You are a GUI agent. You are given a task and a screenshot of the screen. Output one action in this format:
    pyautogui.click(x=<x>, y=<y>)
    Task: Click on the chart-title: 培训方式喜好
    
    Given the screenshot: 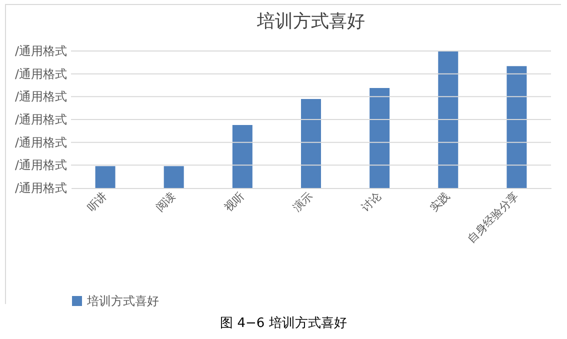 What is the action you would take?
    pyautogui.click(x=310, y=21)
    